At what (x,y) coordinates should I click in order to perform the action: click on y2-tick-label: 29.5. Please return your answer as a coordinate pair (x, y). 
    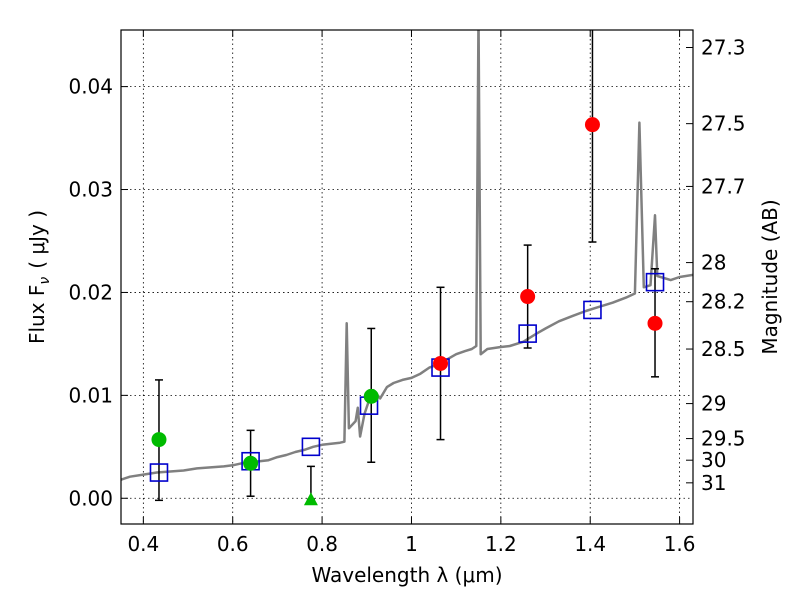
    Looking at the image, I should click on (723, 439).